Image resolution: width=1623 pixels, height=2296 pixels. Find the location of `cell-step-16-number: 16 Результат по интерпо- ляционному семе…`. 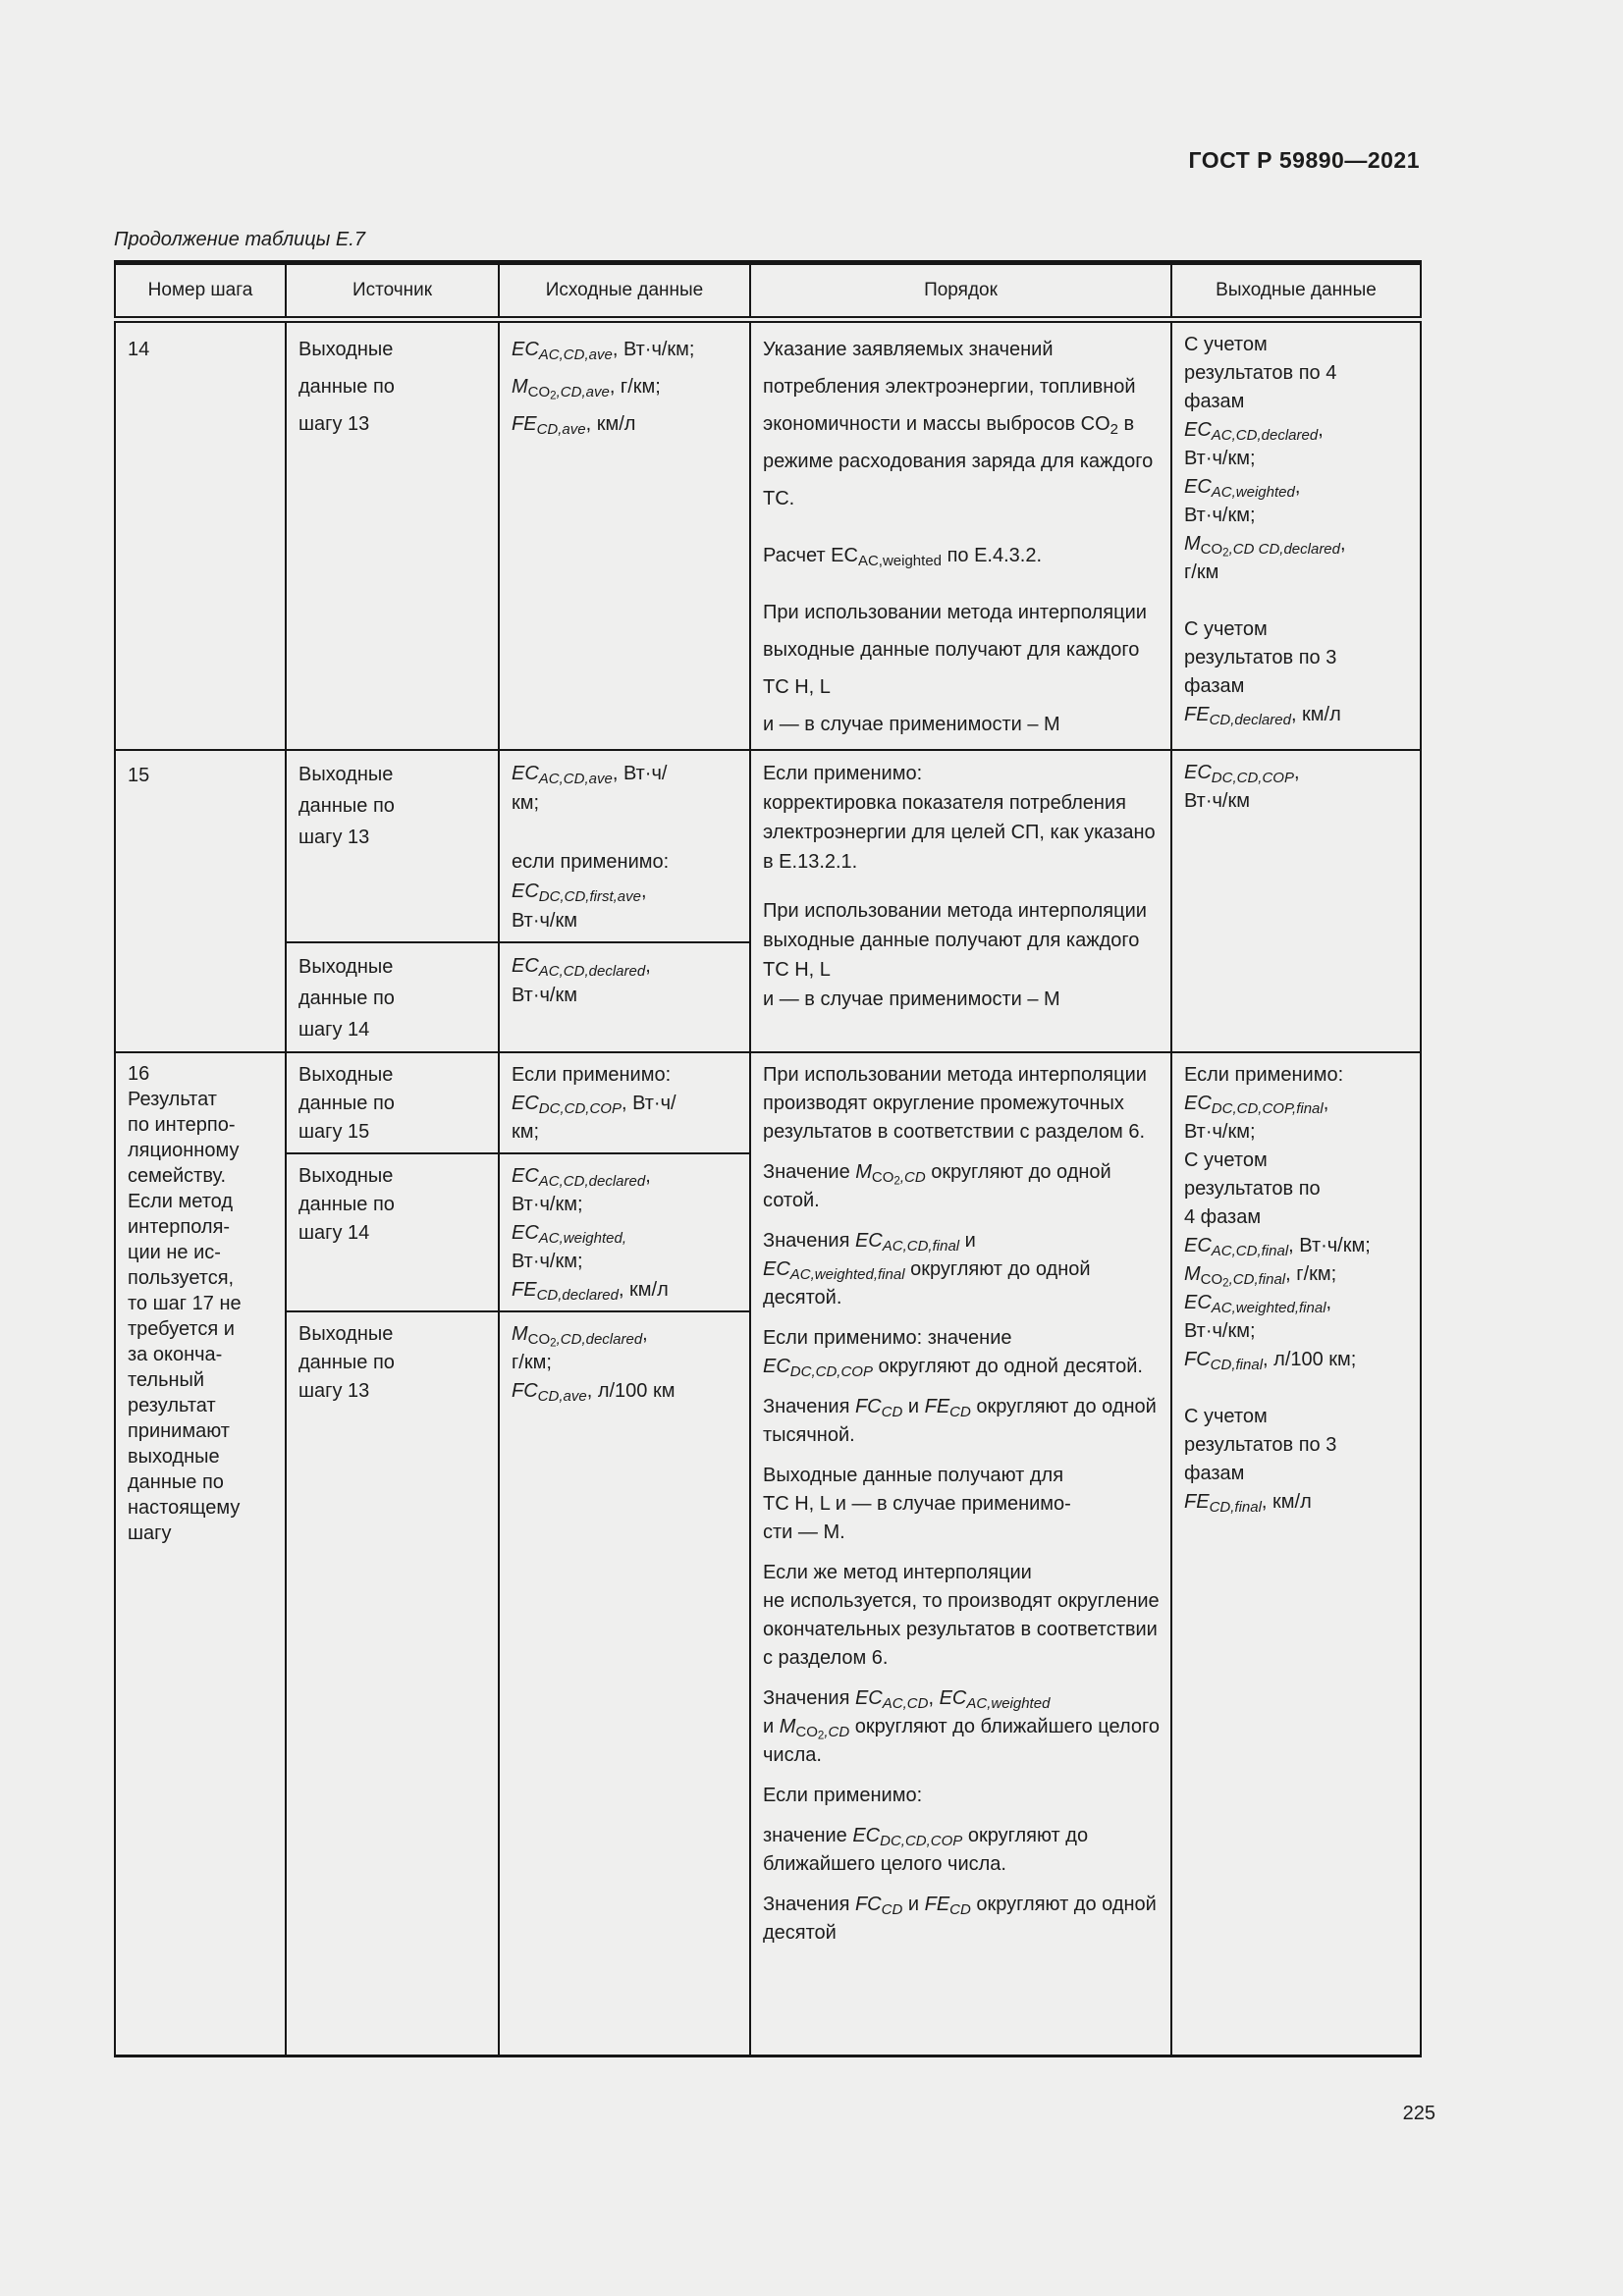

cell-step-16-number: 16 Результат по интерпо- ляционному семе… is located at coordinates (201, 1554).